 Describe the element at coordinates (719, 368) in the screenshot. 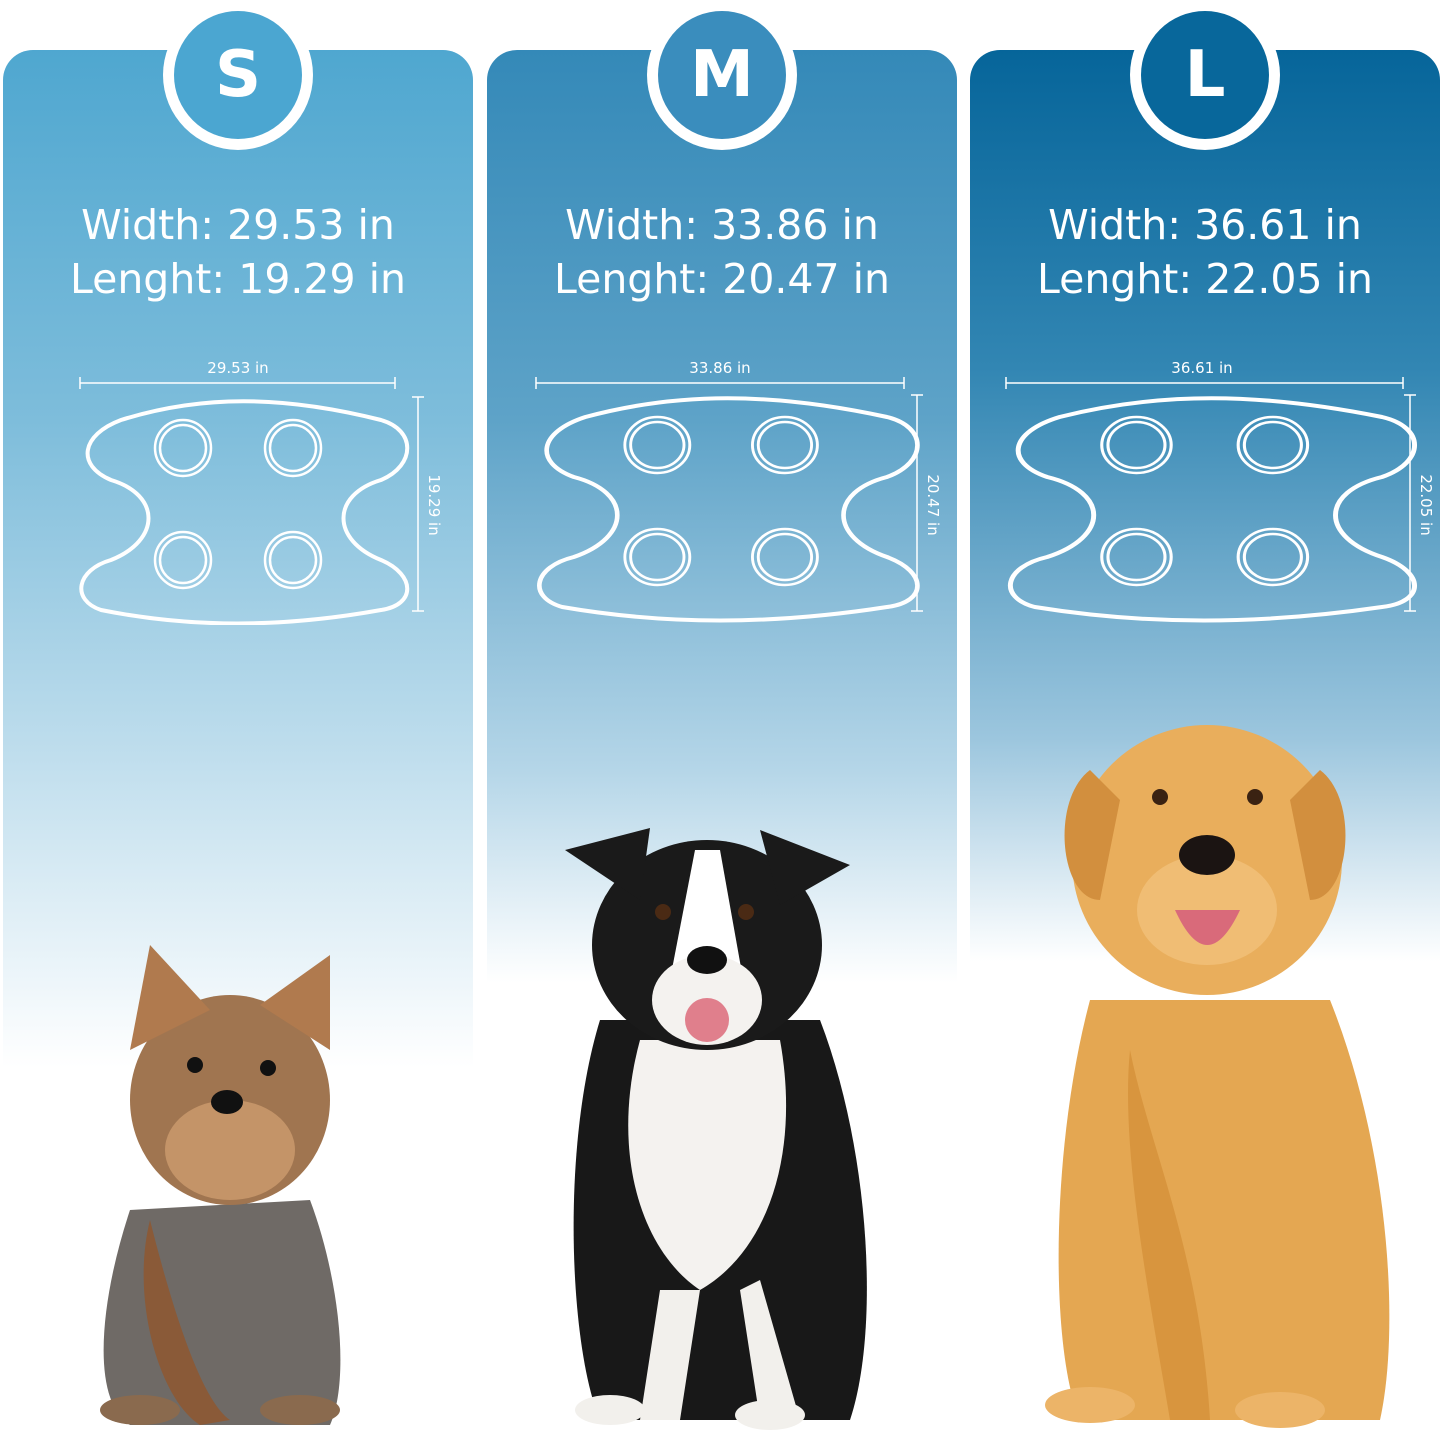

I see `width-label: 33.86 in` at that location.